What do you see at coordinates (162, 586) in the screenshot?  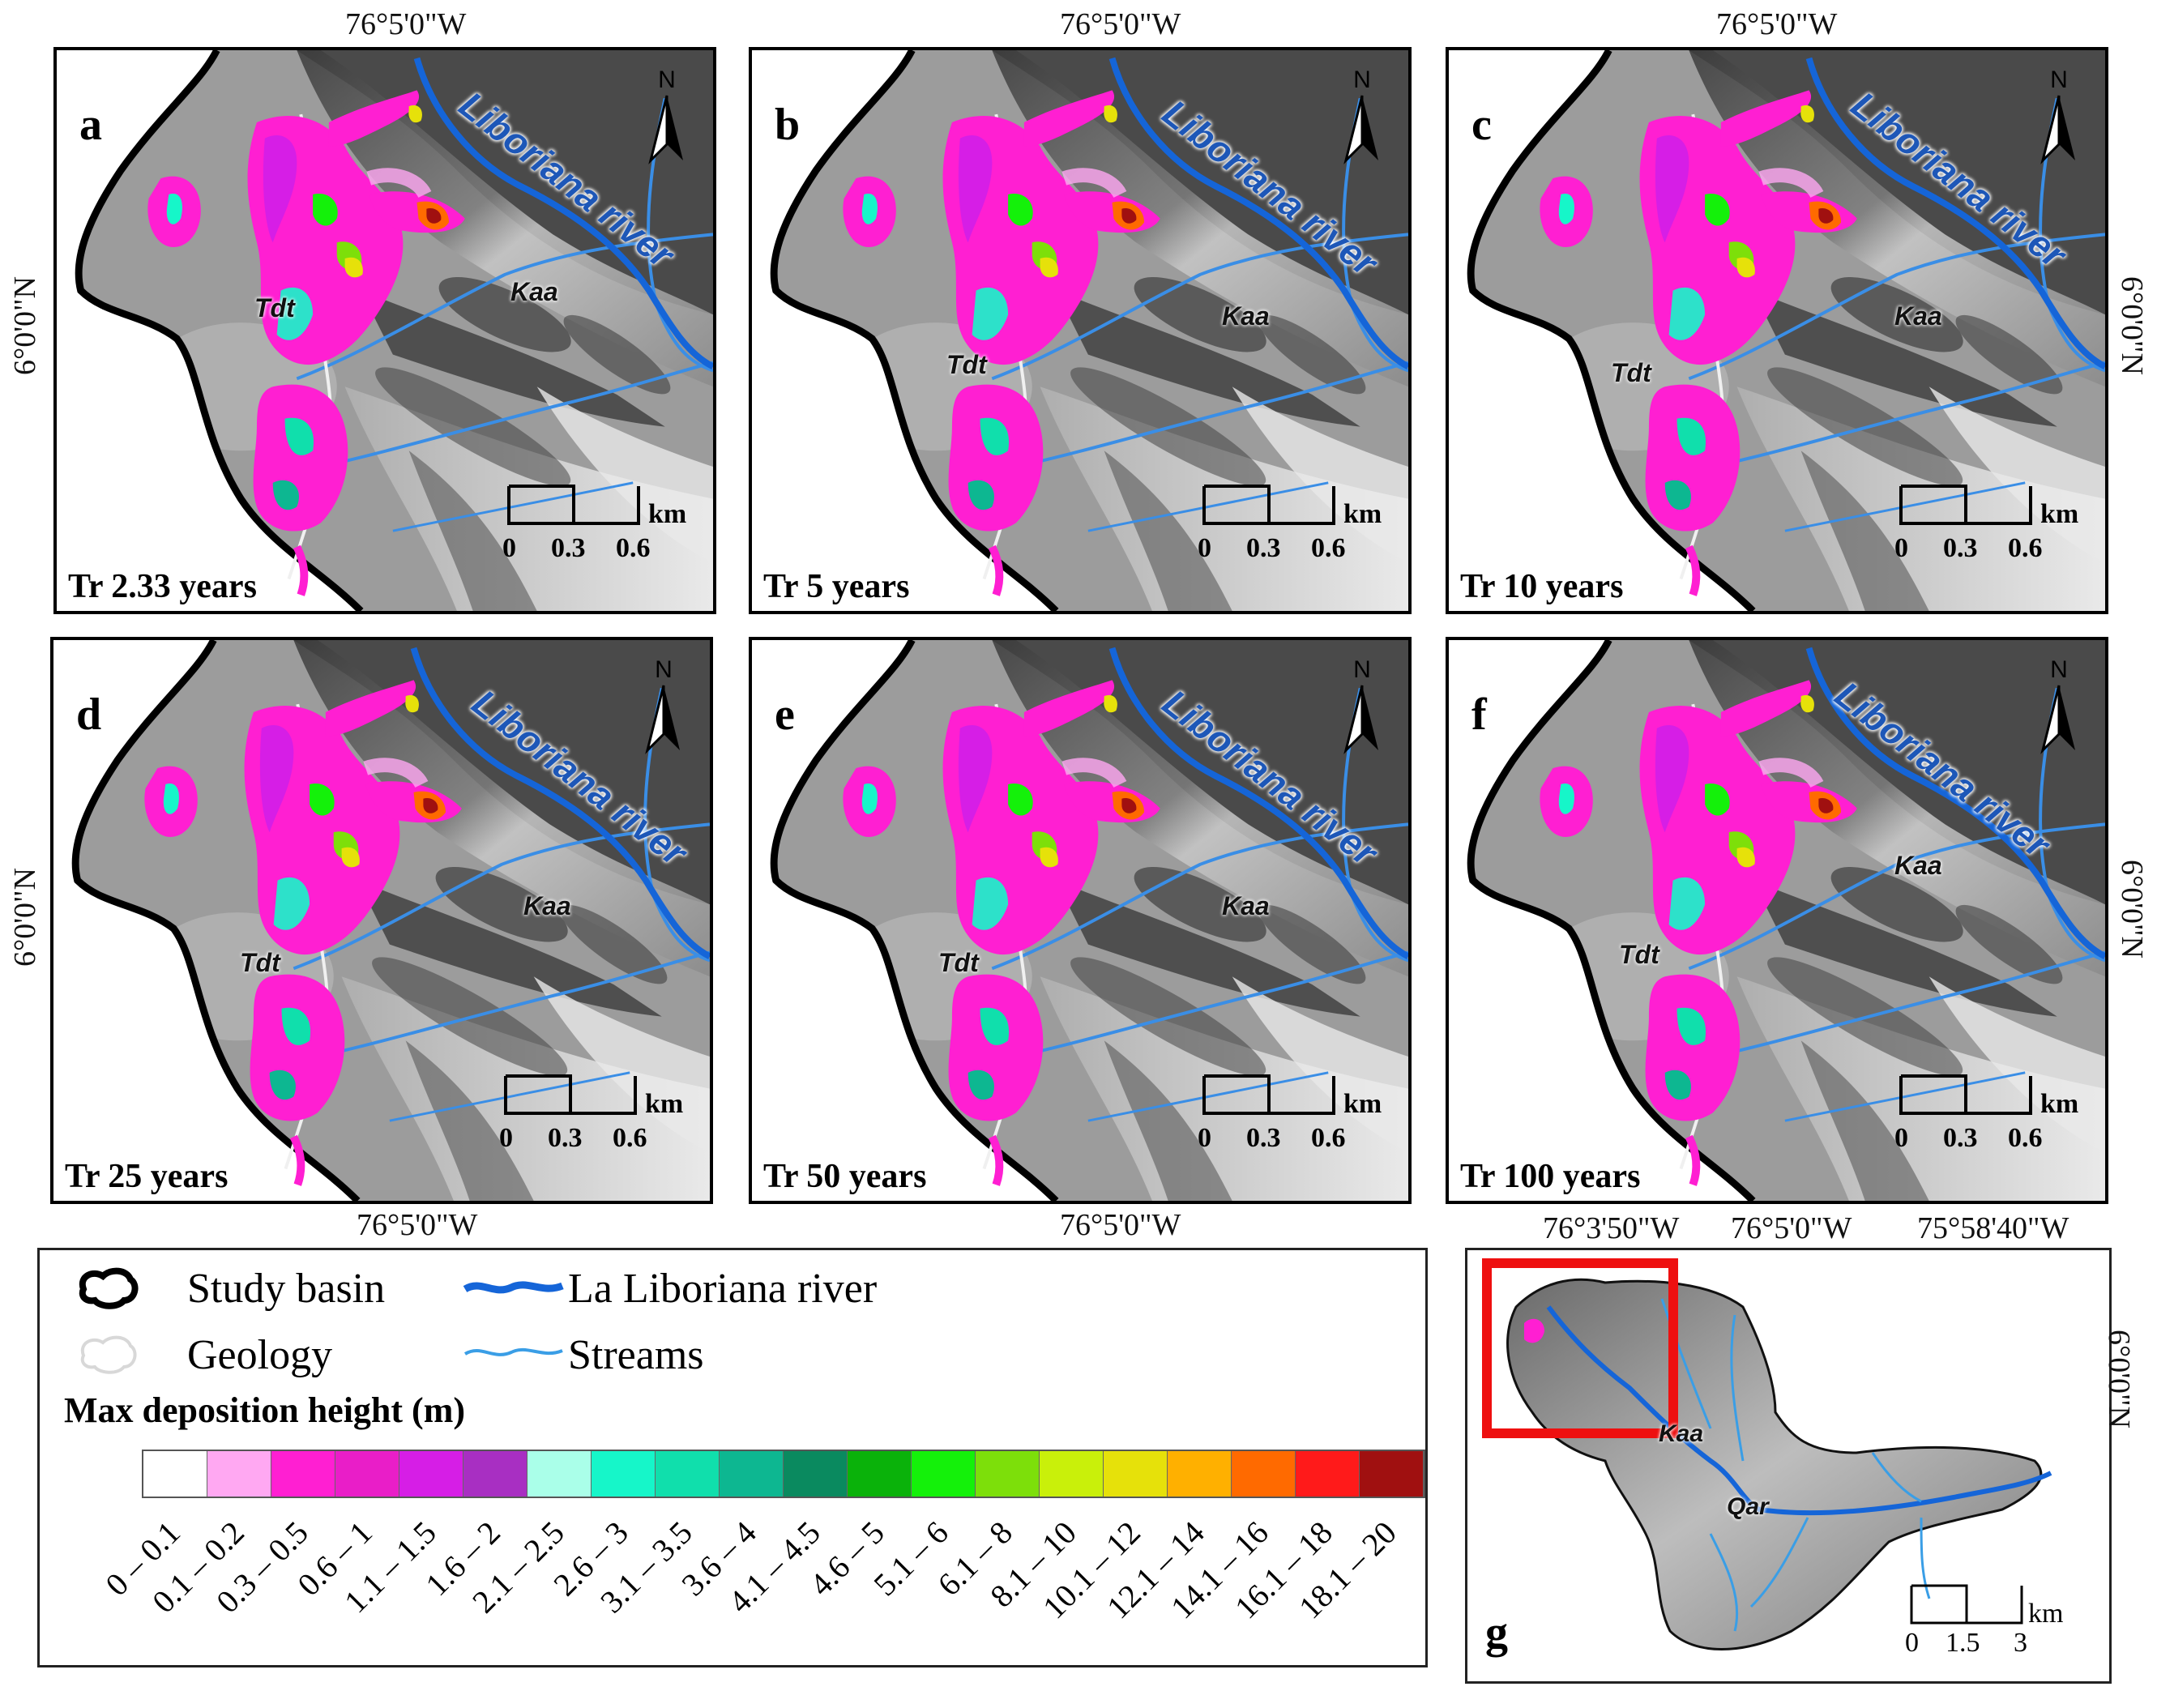 I see `return-period-label: Tr 2.33 years` at bounding box center [162, 586].